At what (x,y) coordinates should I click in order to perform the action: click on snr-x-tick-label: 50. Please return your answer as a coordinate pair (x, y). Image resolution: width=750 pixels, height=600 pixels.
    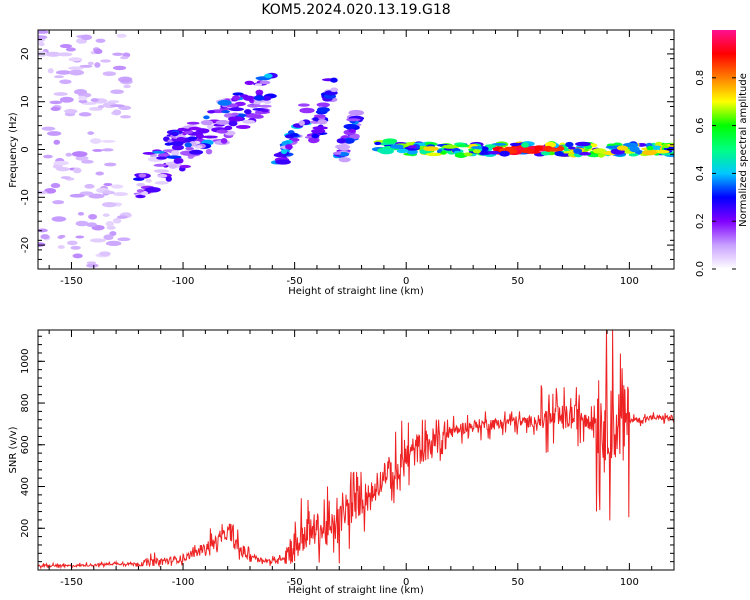
    Looking at the image, I should click on (517, 582).